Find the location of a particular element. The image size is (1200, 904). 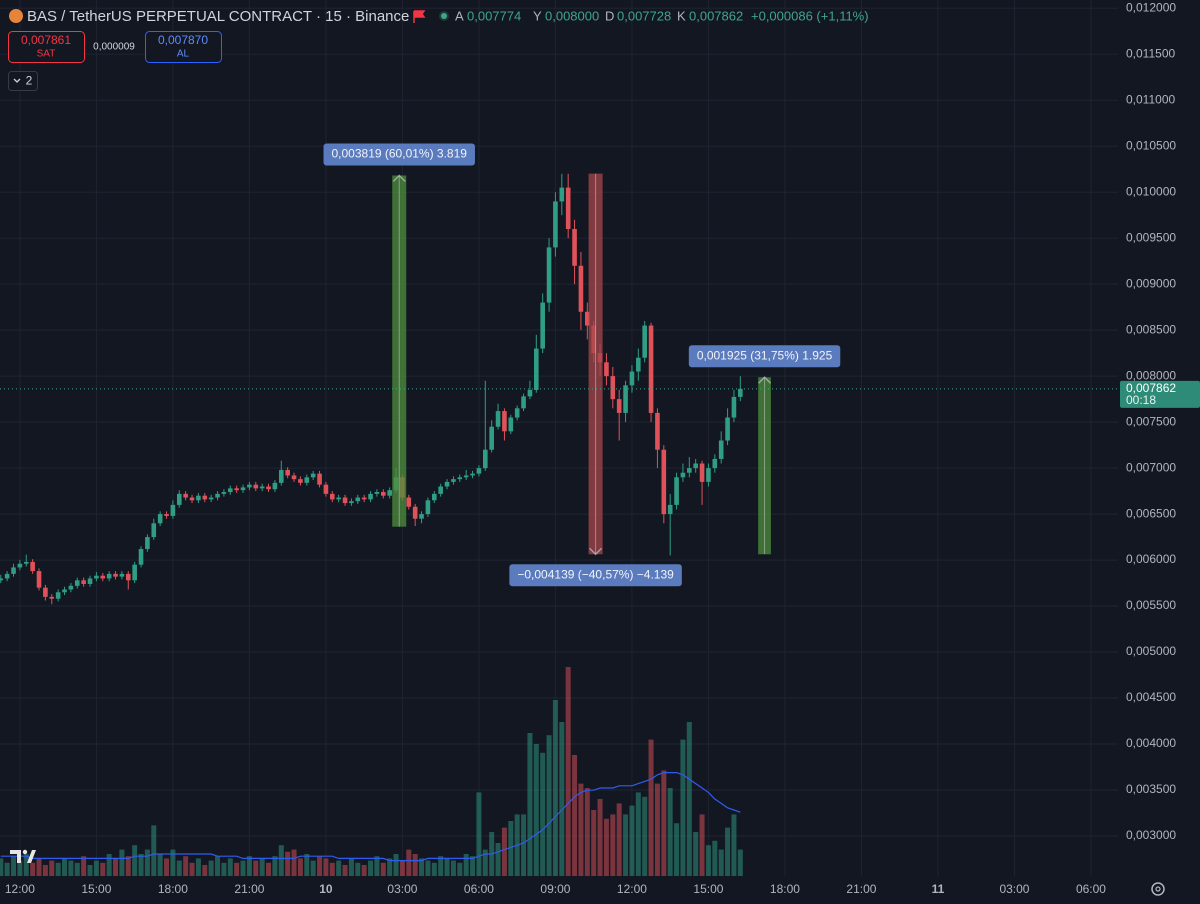

indicators-frame is located at coordinates (23, 81).